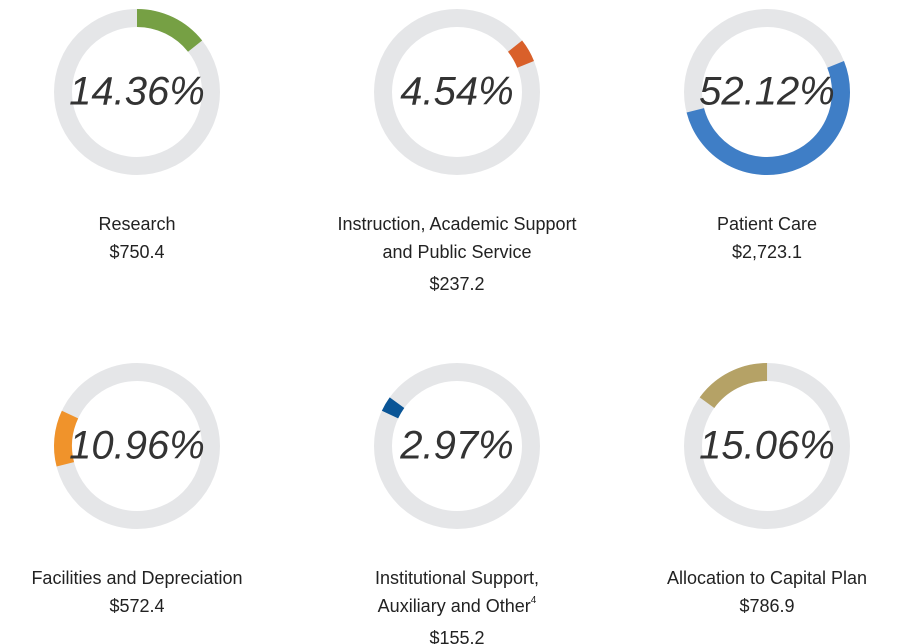  I want to click on category-label: Research, so click(136, 224).